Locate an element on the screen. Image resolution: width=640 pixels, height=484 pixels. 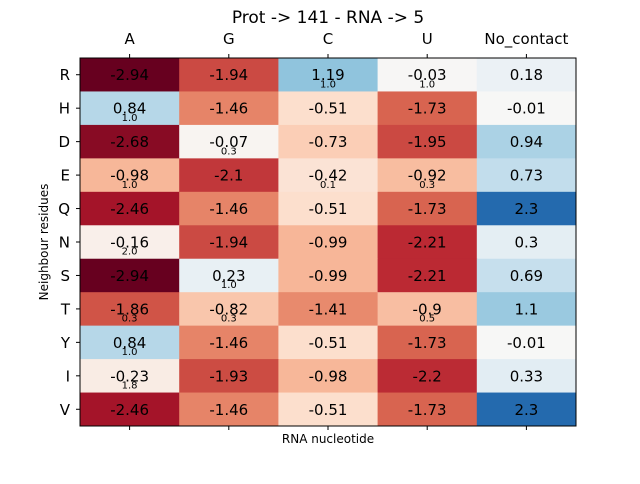
x-tick-label: G is located at coordinates (229, 39).